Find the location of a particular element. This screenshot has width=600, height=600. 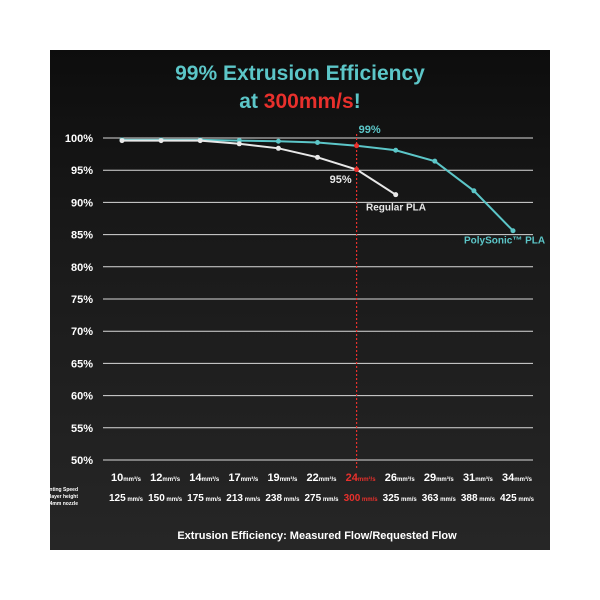

chart-title-line1: 99% Extrusion Efficiency is located at coordinates (300, 73).